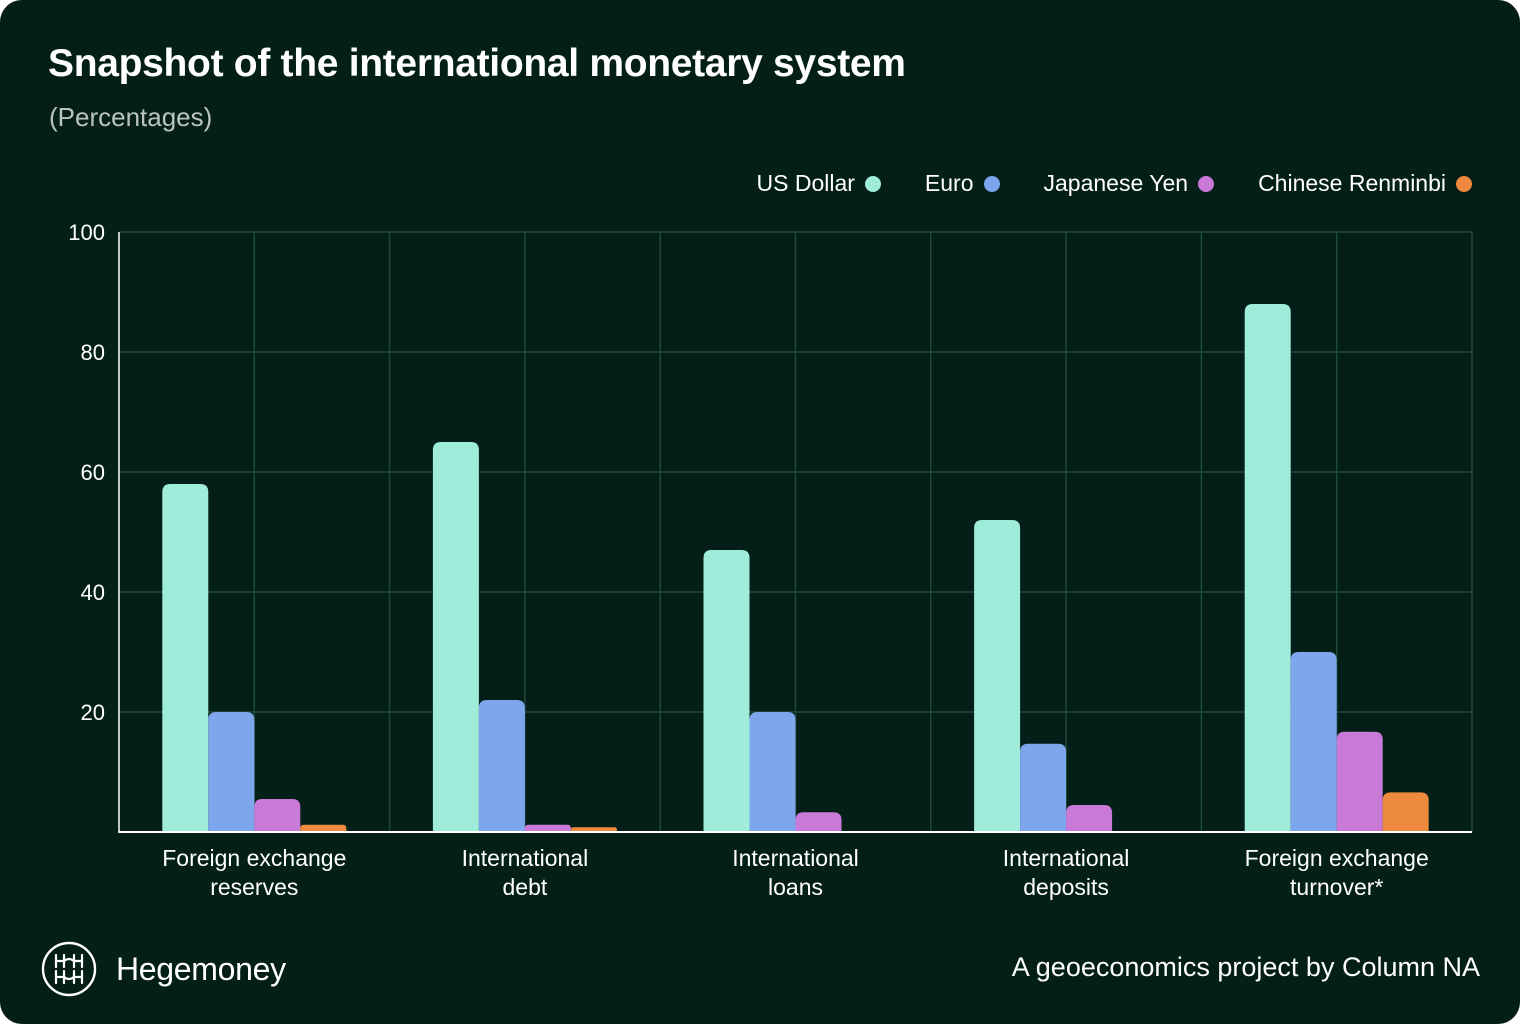  I want to click on x-tick-label: loans, so click(795, 887).